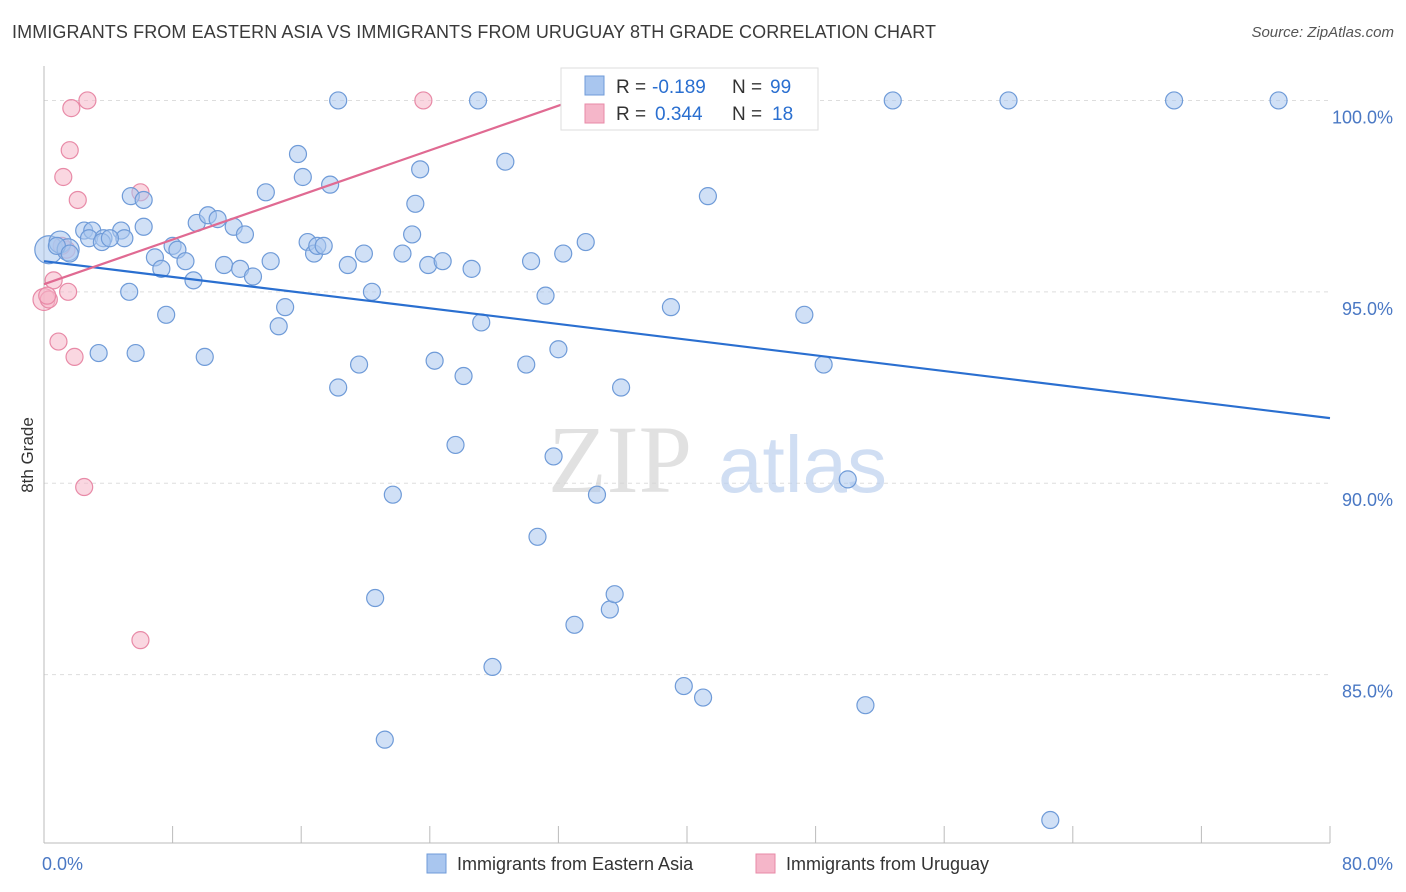  Describe the element at coordinates (1367, 864) in the screenshot. I see `x-tick-label-1: 80.0%` at that location.